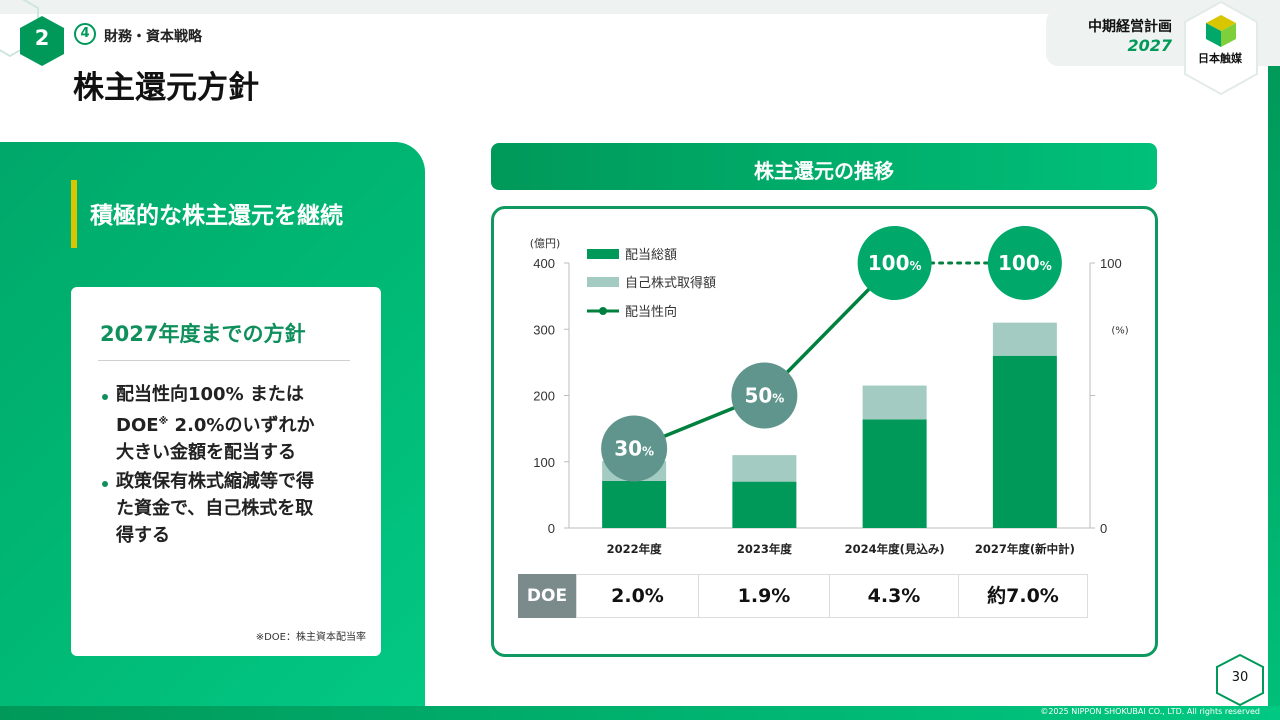 This screenshot has width=1280, height=720. What do you see at coordinates (545, 243) in the screenshot?
I see `left-axis-unit: (億円)` at bounding box center [545, 243].